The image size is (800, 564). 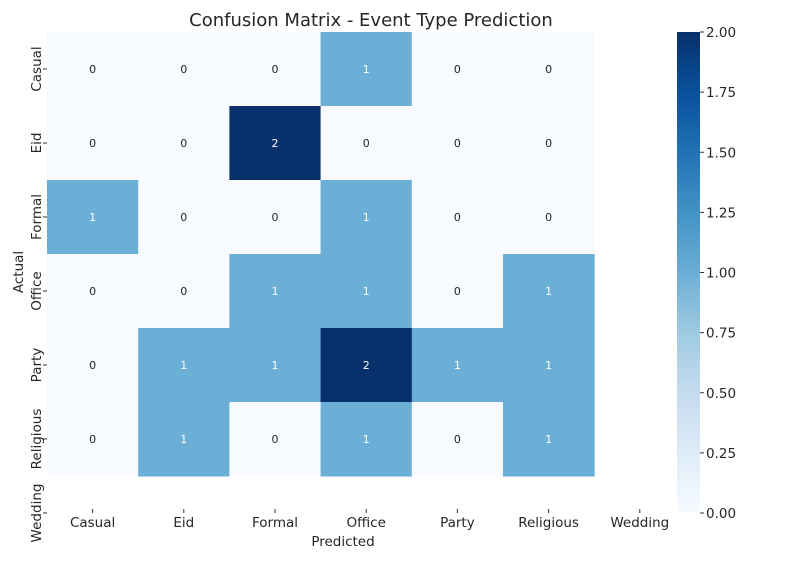 What do you see at coordinates (37, 143) in the screenshot?
I see `y-tick-label: Eid` at bounding box center [37, 143].